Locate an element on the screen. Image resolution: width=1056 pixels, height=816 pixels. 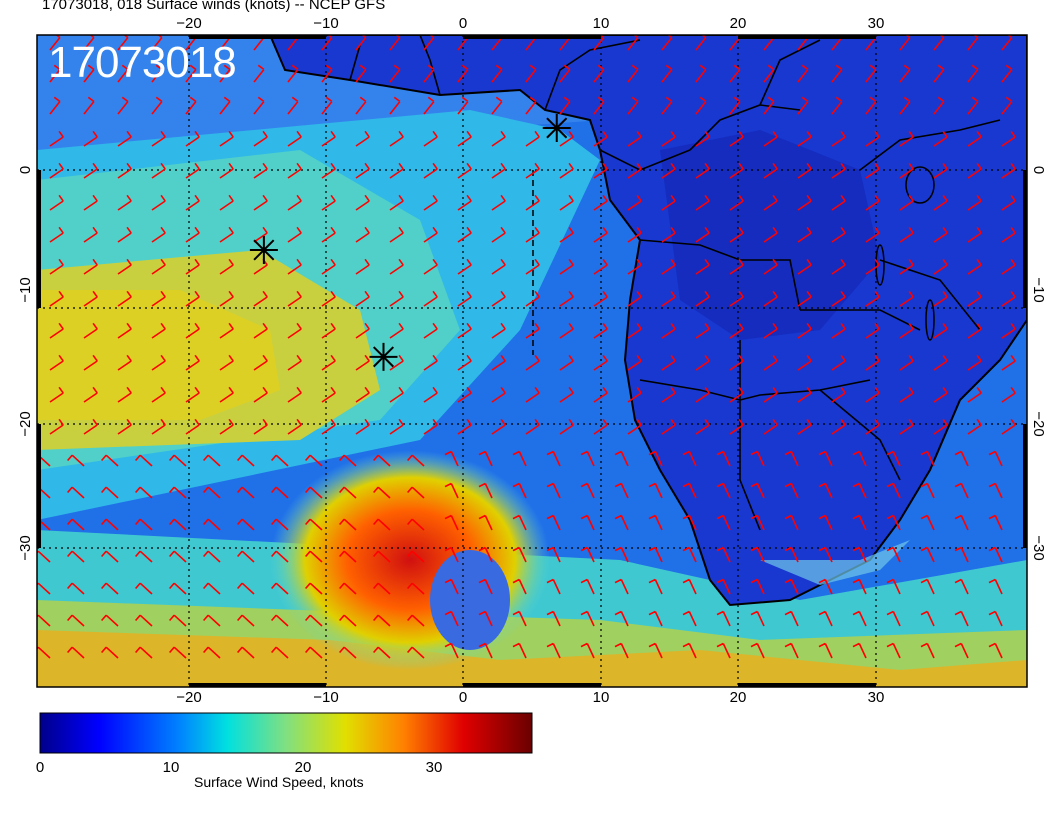
colorbar-tick-4: 30 is located at coordinates (434, 767).